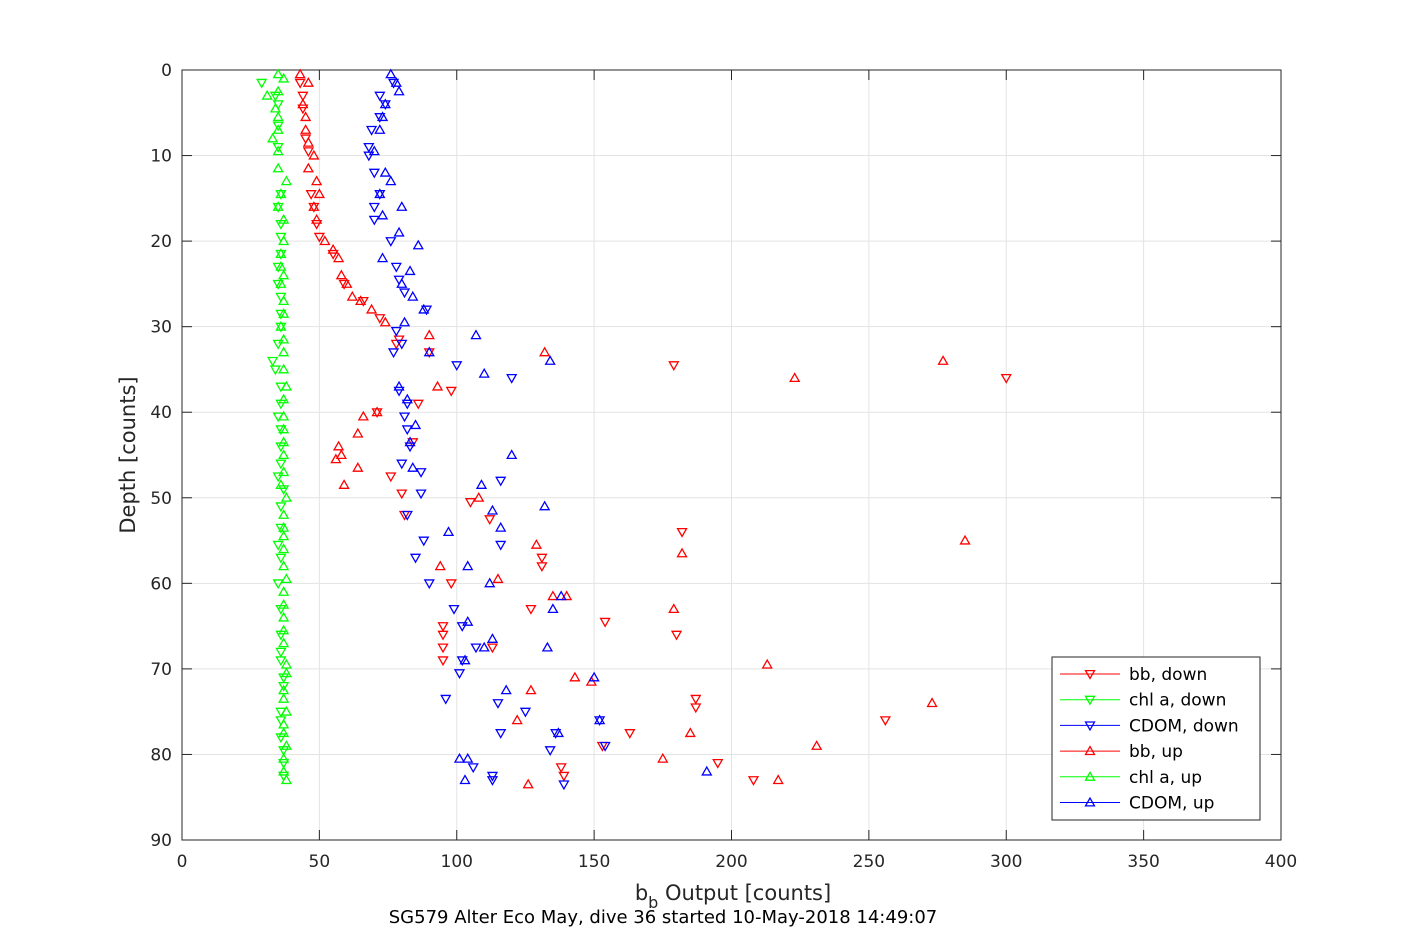 The height and width of the screenshot is (945, 1417). I want to click on legend-label: CDOM, up, so click(1171, 804).